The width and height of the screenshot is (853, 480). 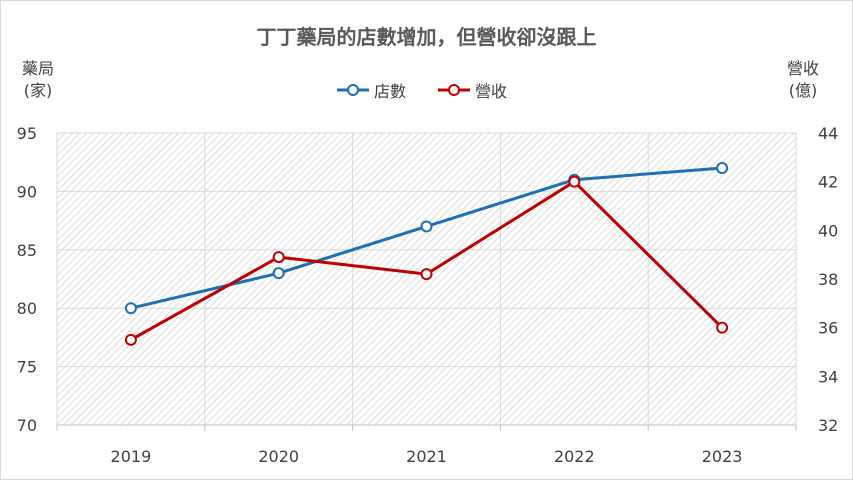 What do you see at coordinates (574, 456) in the screenshot?
I see `x-axis-tick-label: 2022` at bounding box center [574, 456].